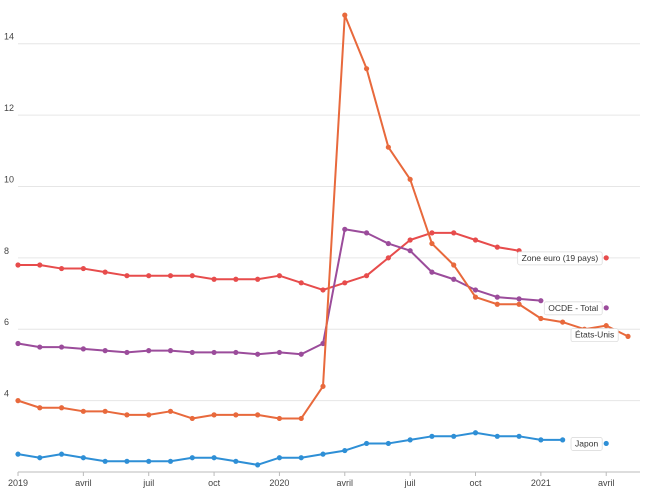 The height and width of the screenshot is (495, 656). I want to click on end-label: OCDE - Total, so click(573, 308).